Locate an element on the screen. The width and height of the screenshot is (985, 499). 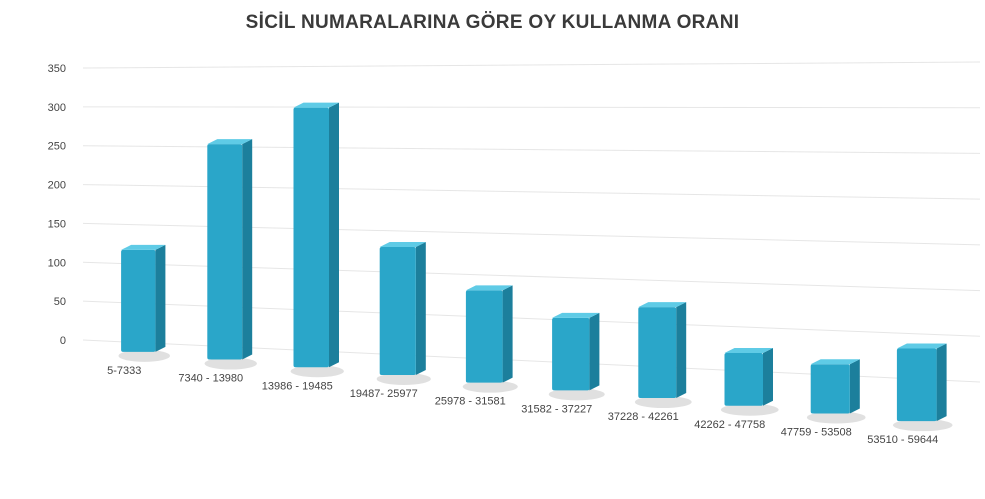
y-tick-label: 200 is located at coordinates (57, 186).